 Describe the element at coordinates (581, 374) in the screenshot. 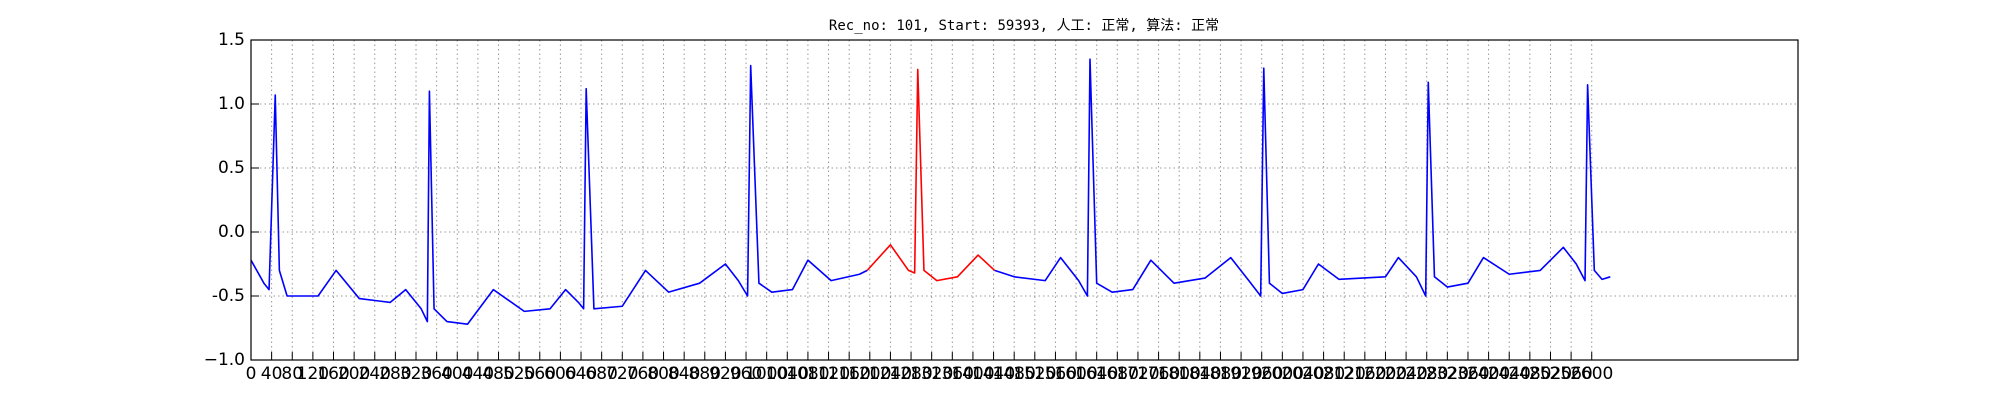

I see `x-tick-label: 640` at that location.